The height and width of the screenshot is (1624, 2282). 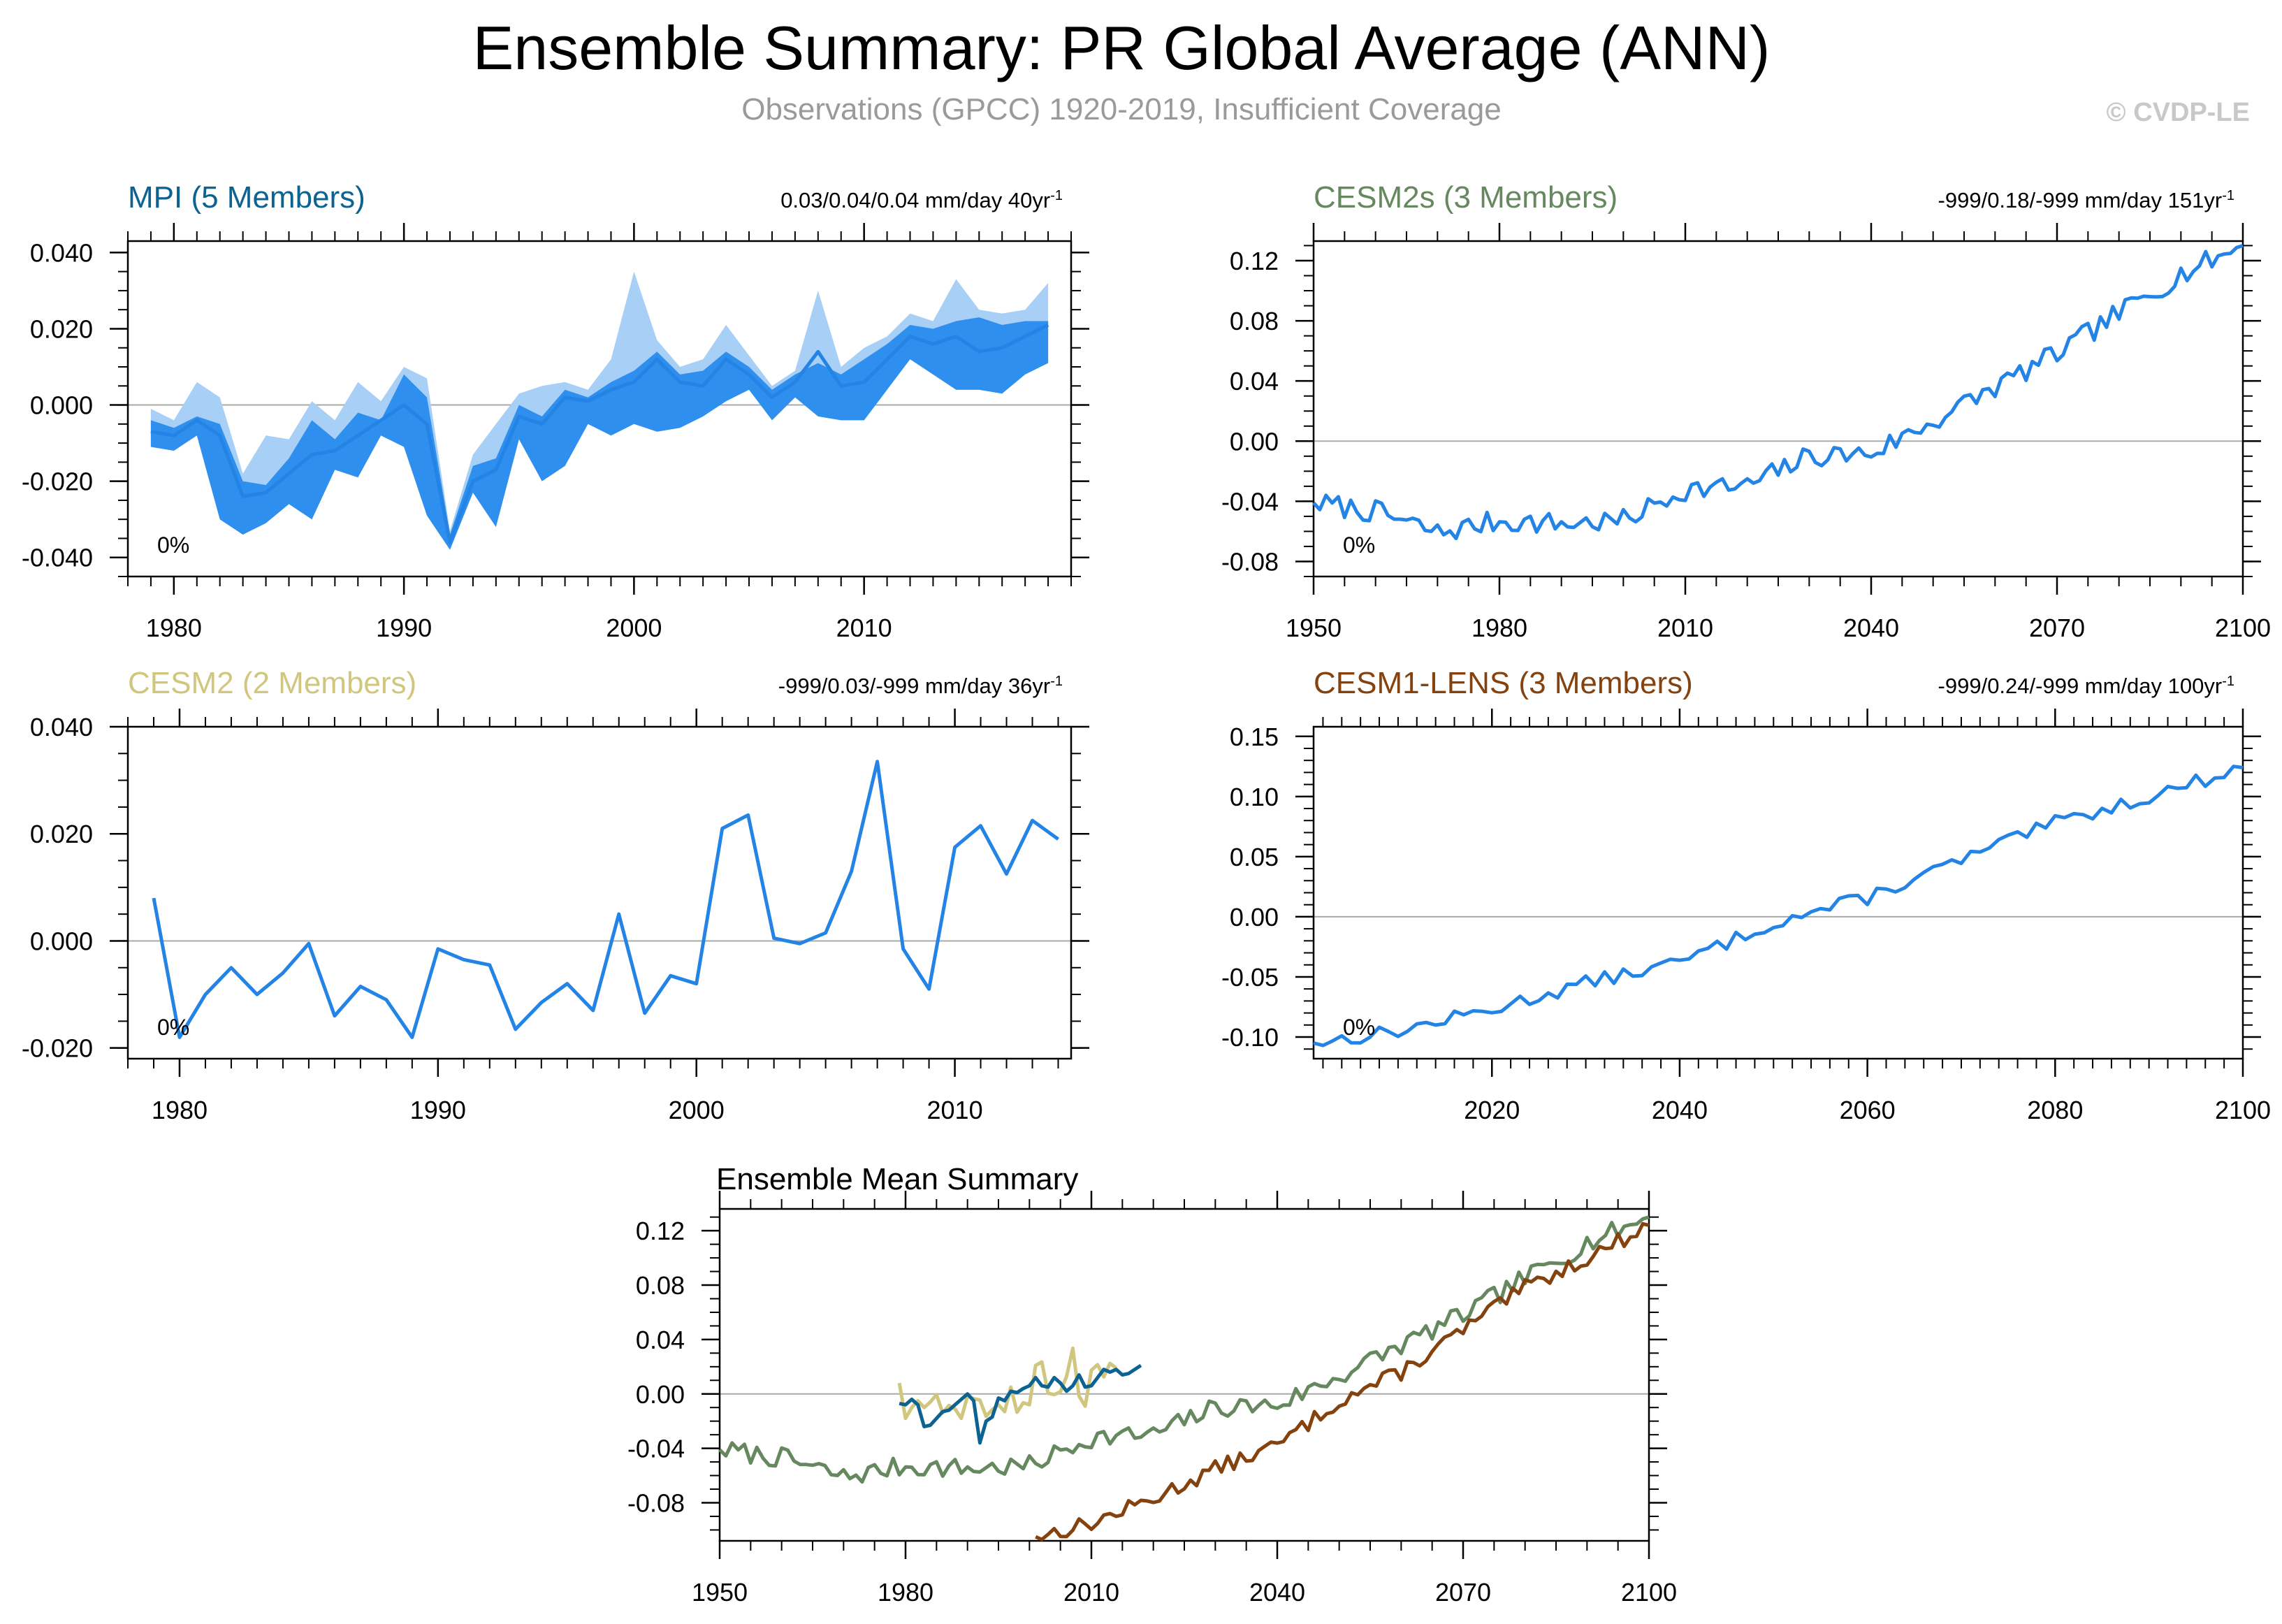 What do you see at coordinates (1778, 392) in the screenshot?
I see `cesm2s-series-line` at bounding box center [1778, 392].